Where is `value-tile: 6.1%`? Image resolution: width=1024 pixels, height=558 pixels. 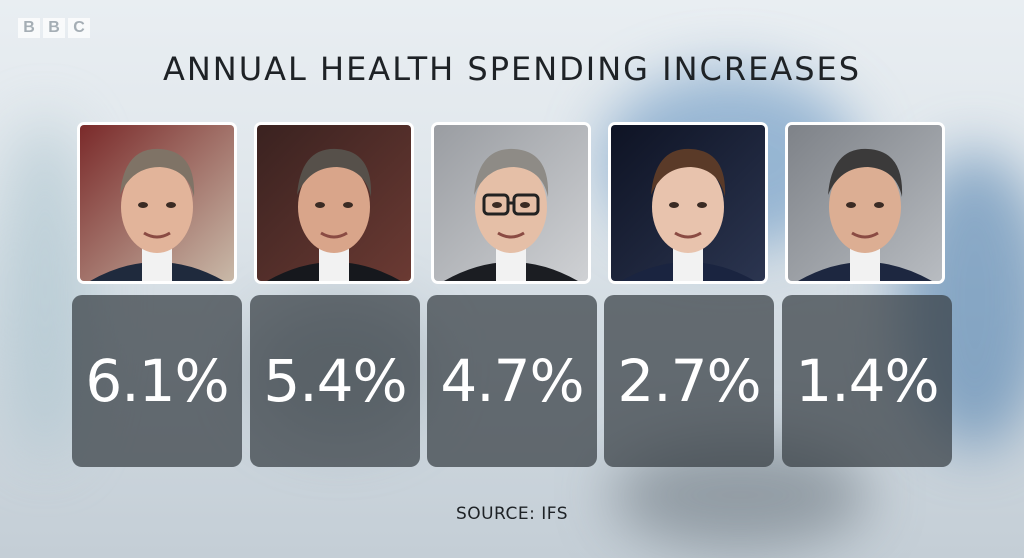
value-tile: 6.1% is located at coordinates (157, 381).